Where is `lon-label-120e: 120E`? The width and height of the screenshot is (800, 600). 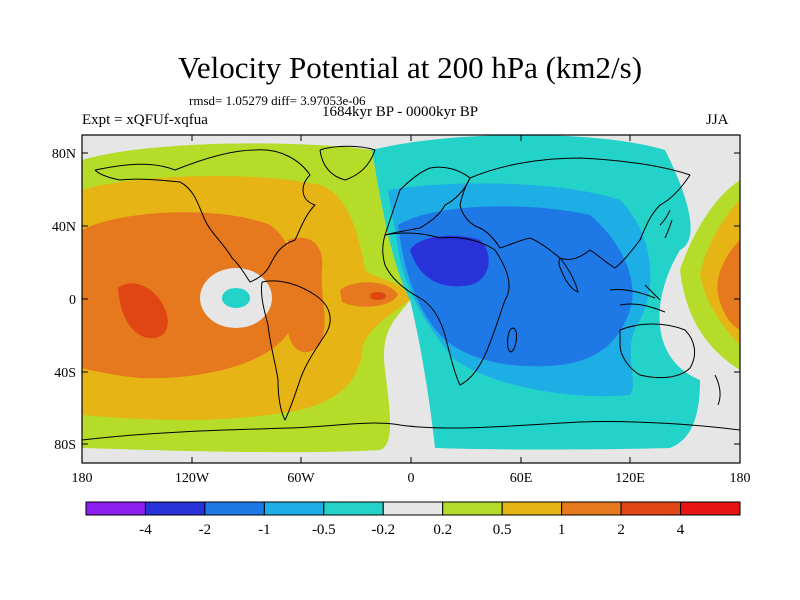
lon-label-120e: 120E is located at coordinates (630, 478).